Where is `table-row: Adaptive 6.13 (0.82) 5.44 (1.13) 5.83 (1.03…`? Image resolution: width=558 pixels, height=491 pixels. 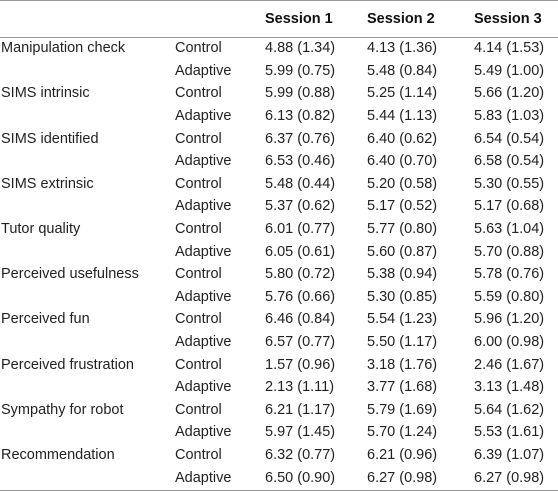 table-row: Adaptive 6.13 (0.82) 5.44 (1.13) 5.83 (1.03… is located at coordinates (279, 116).